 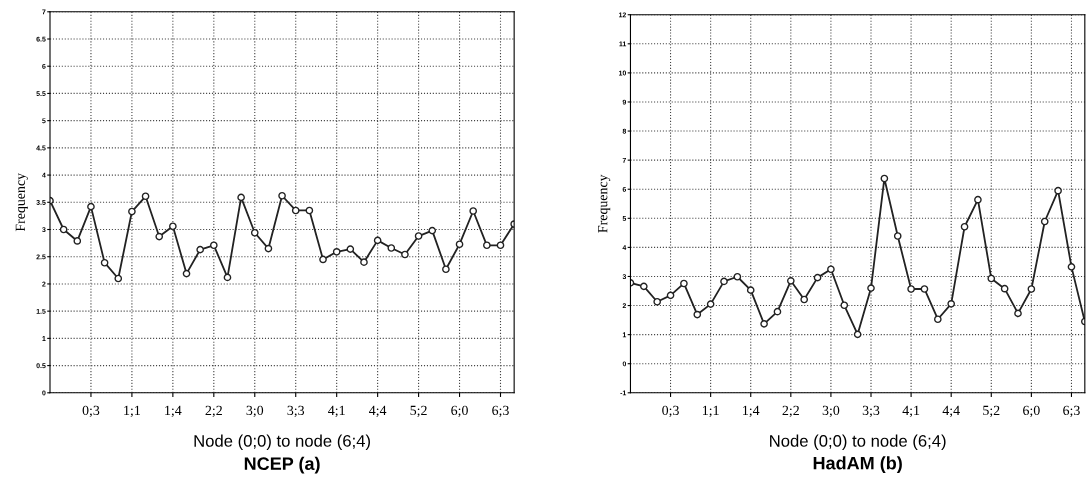 What do you see at coordinates (282, 465) in the screenshot?
I see `text: NCEP (a)` at bounding box center [282, 465].